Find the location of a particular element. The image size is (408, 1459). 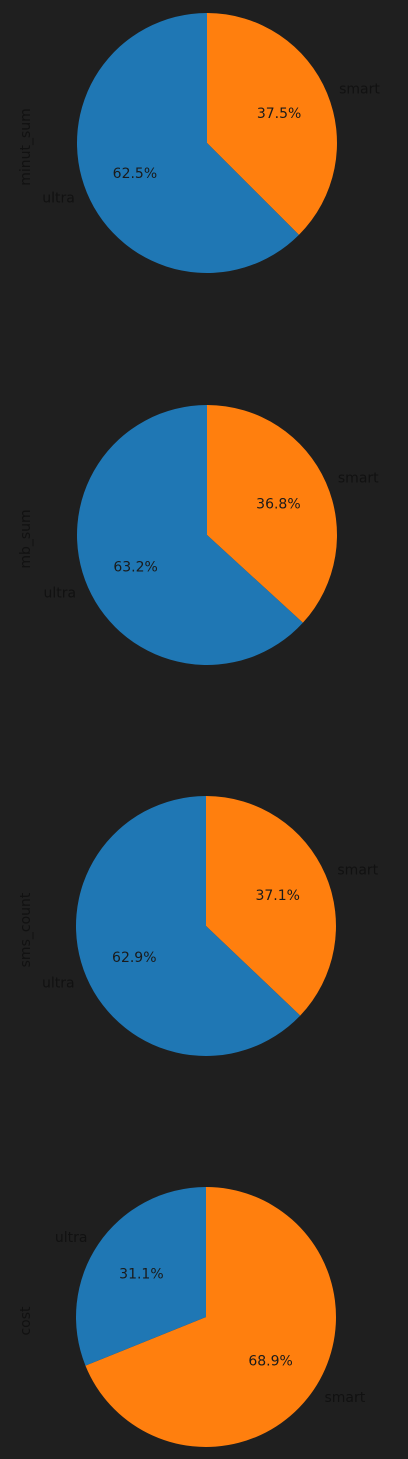

slice-percent-label: 62.9% is located at coordinates (134, 958).